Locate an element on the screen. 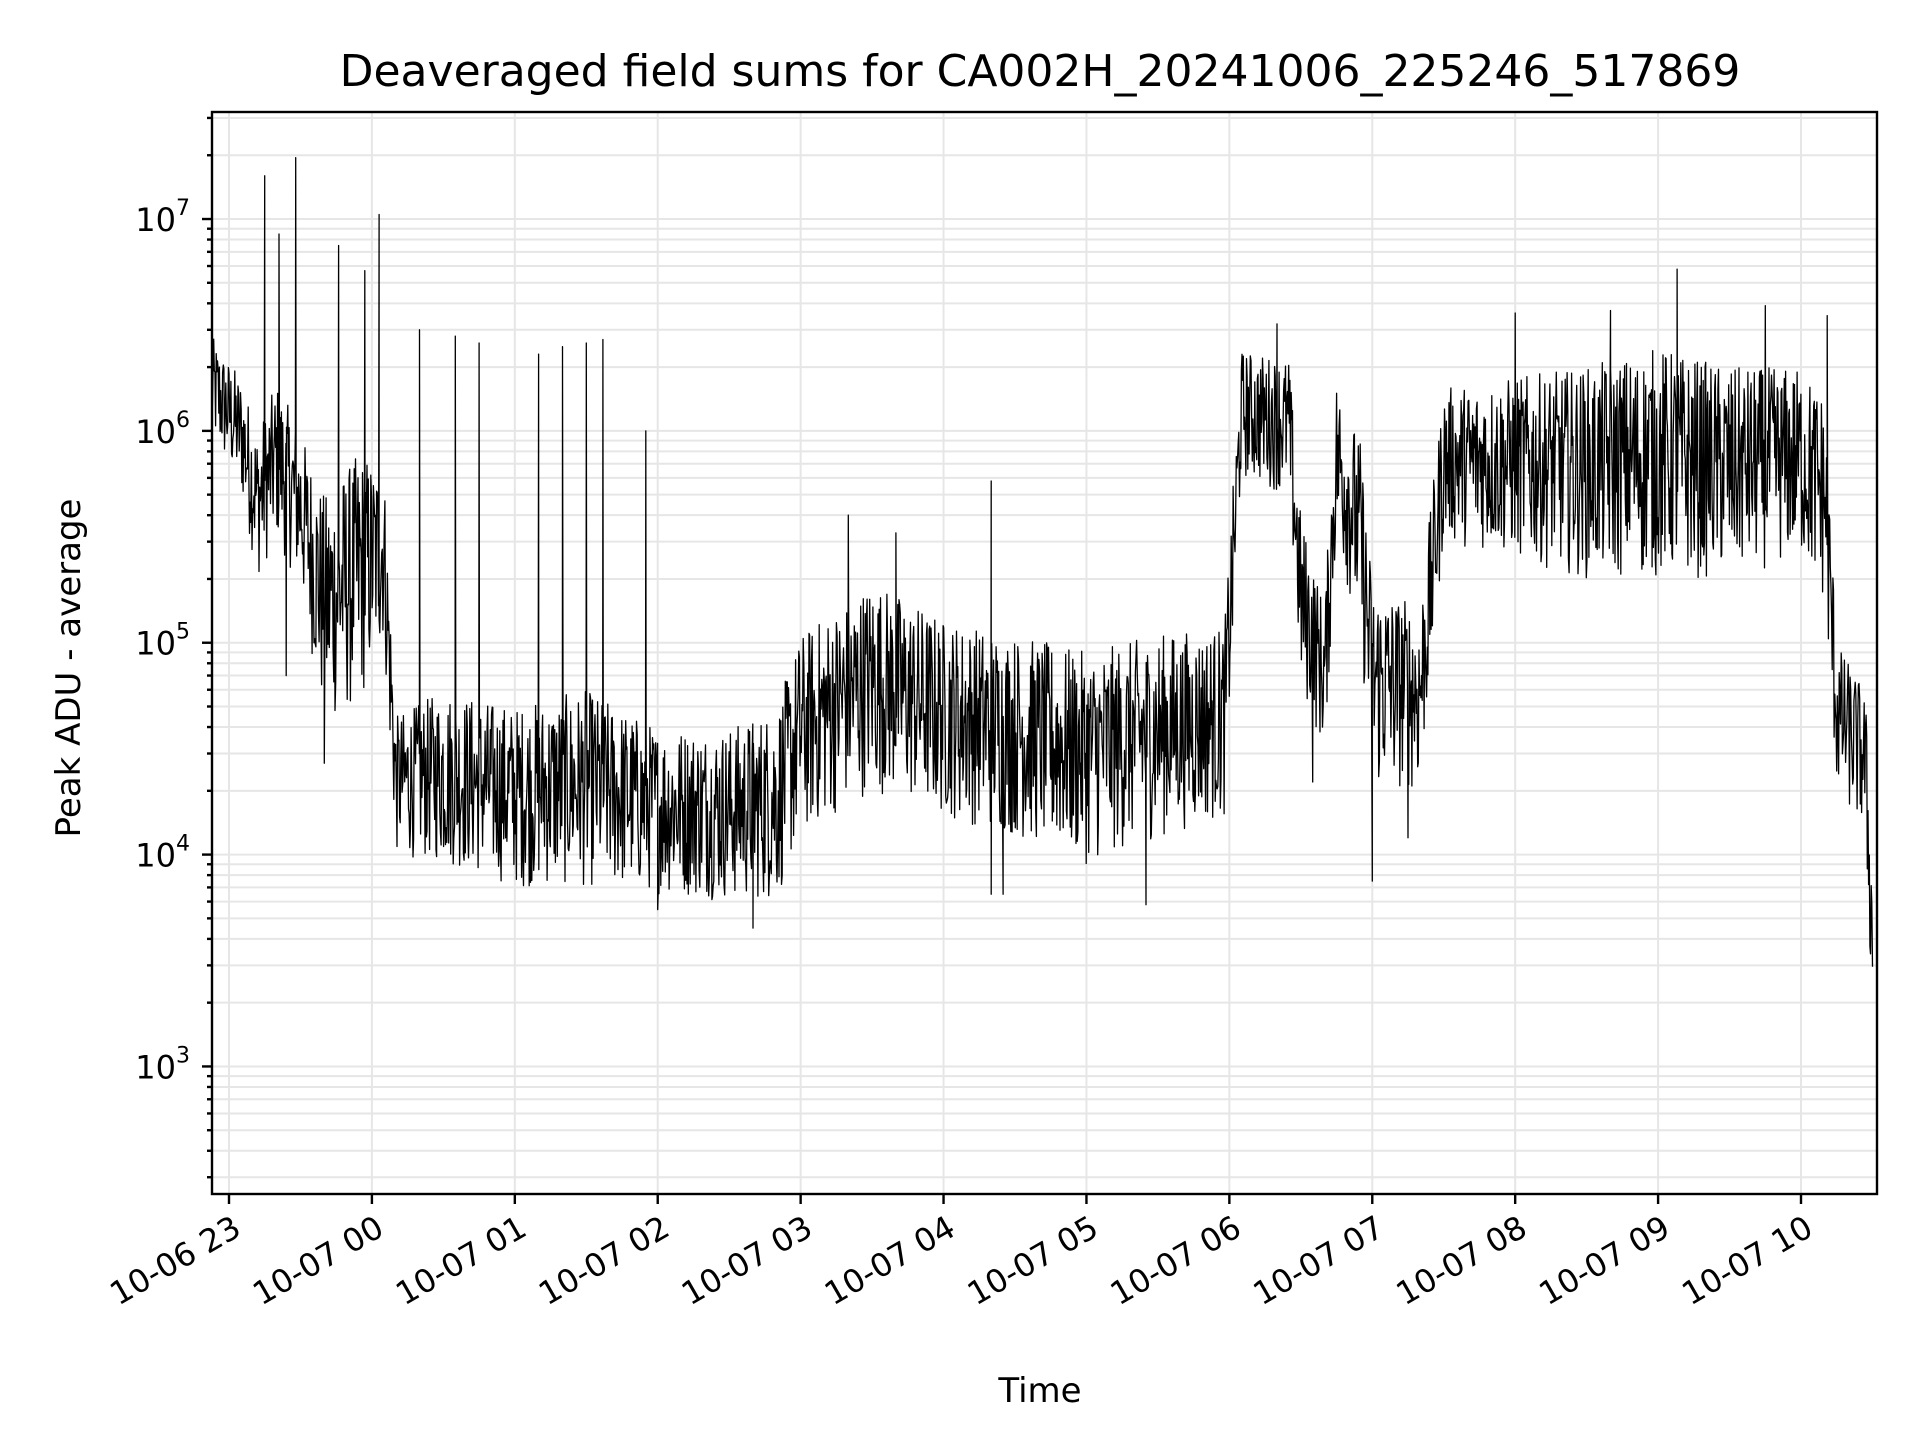 This screenshot has height=1440, width=1920. y-tick-label: 10⁵ is located at coordinates (162, 641).